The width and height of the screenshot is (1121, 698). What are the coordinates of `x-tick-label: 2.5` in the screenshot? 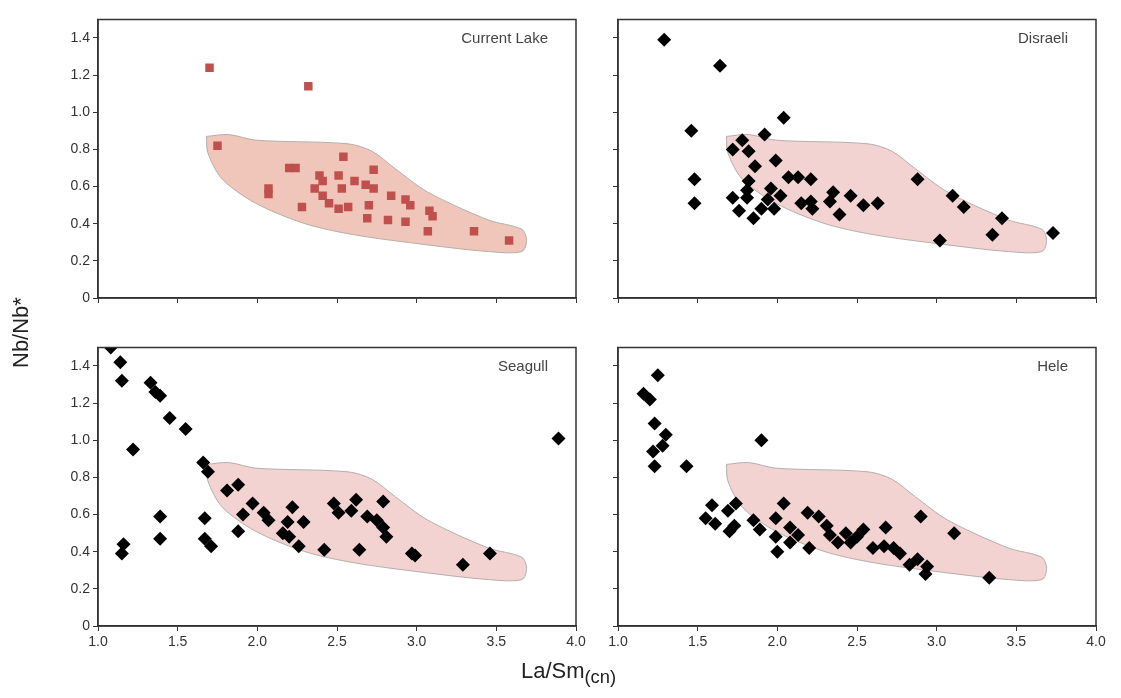 It's located at (857, 641).